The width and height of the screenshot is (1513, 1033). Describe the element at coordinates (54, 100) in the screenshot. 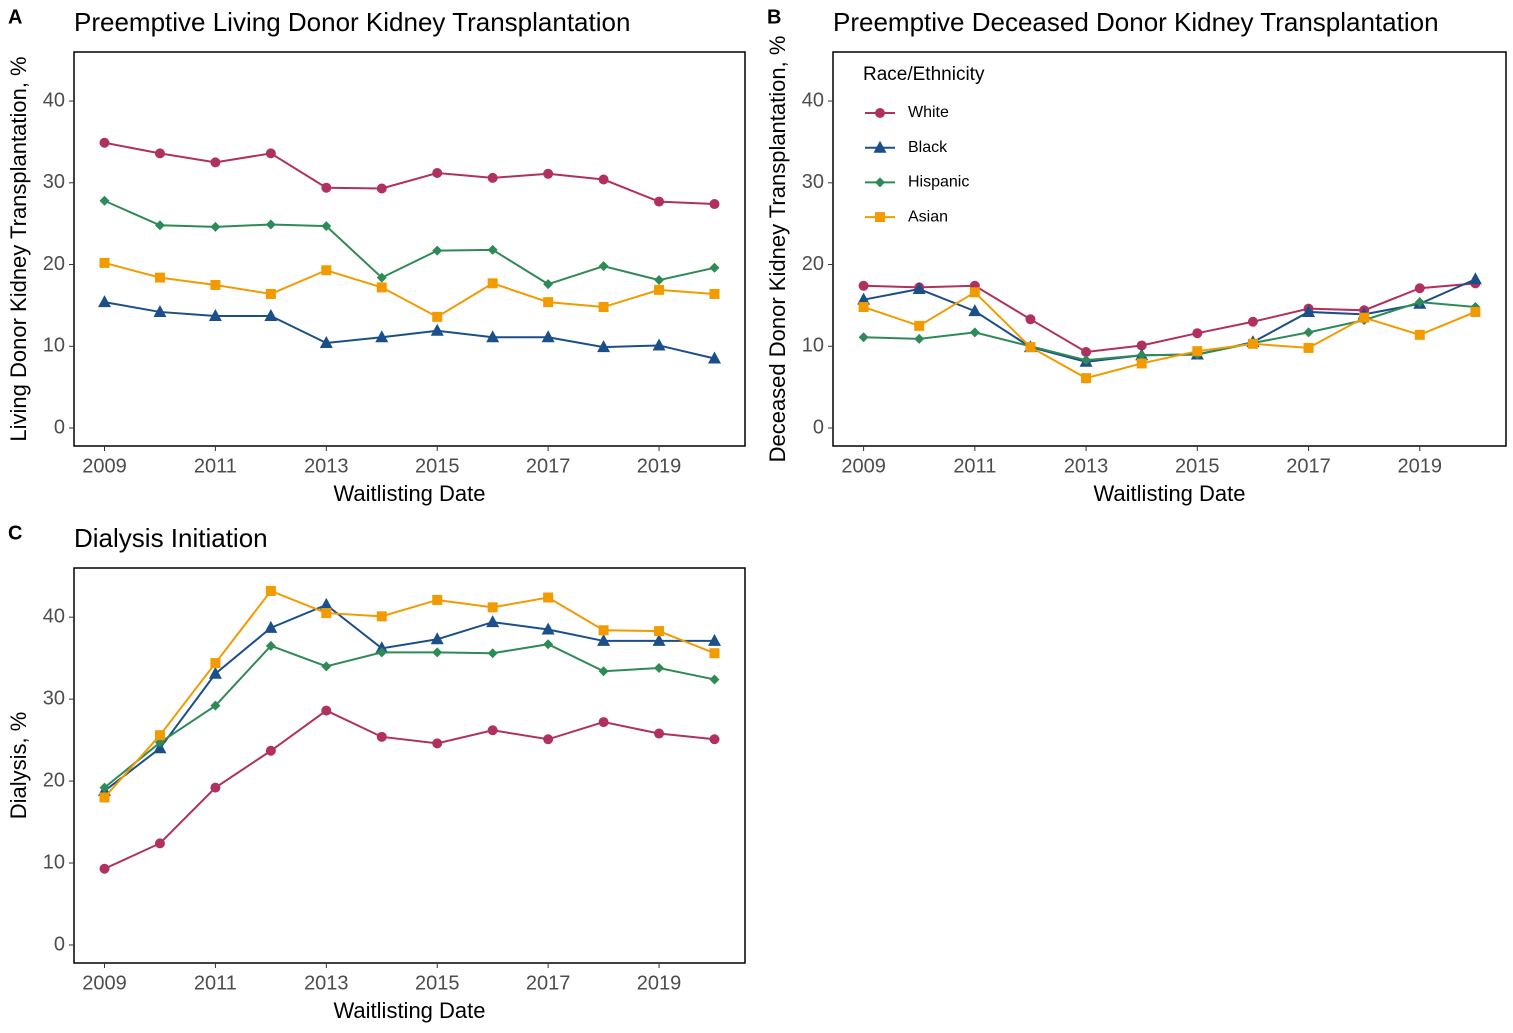

I see `y-tick-label: 40` at that location.